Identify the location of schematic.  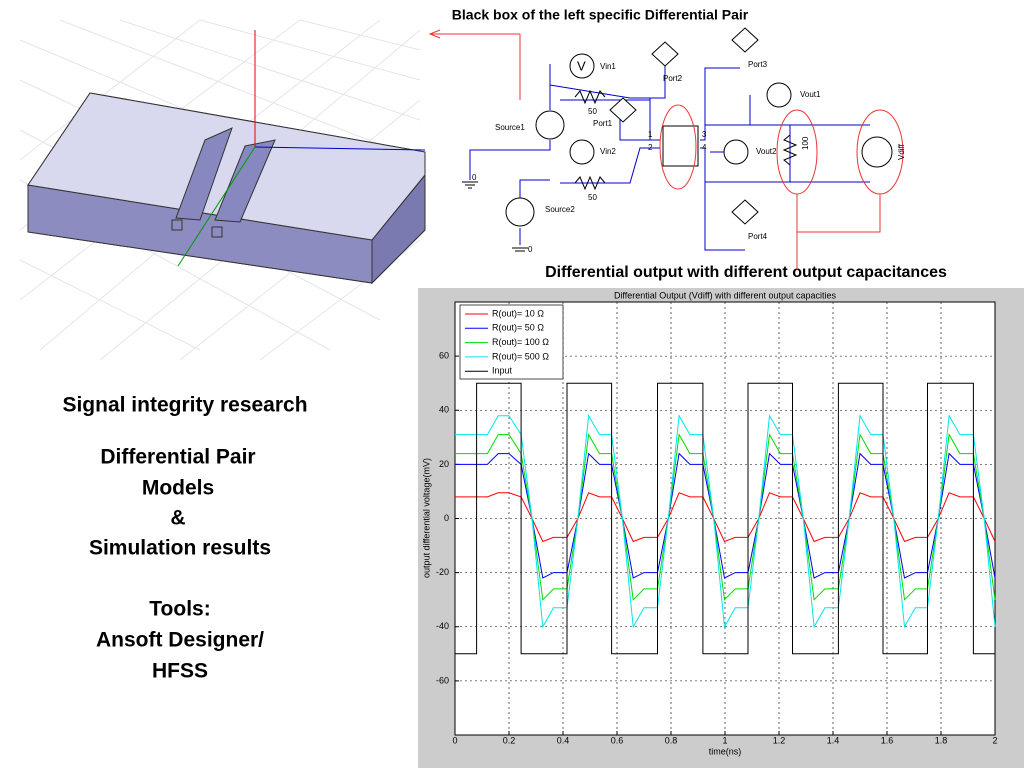
(683, 148).